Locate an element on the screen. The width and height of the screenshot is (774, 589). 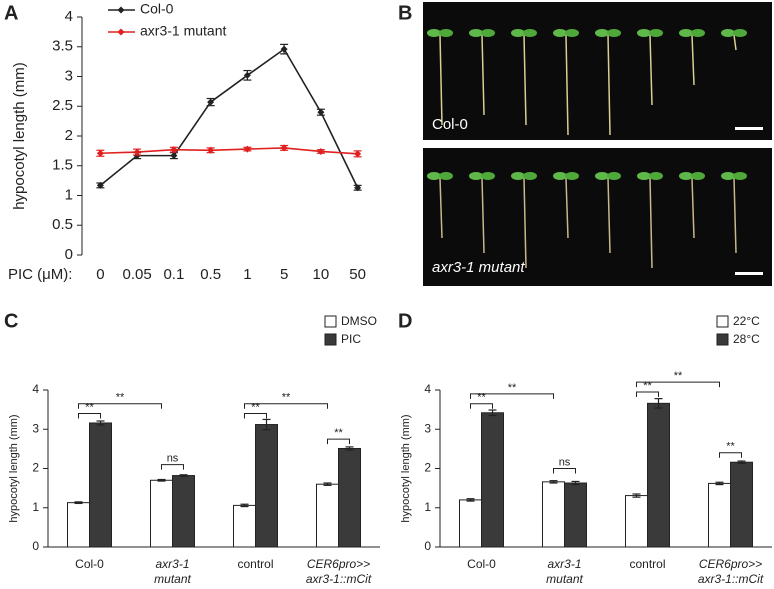
legend-label: Col-0 is located at coordinates (157, 9).